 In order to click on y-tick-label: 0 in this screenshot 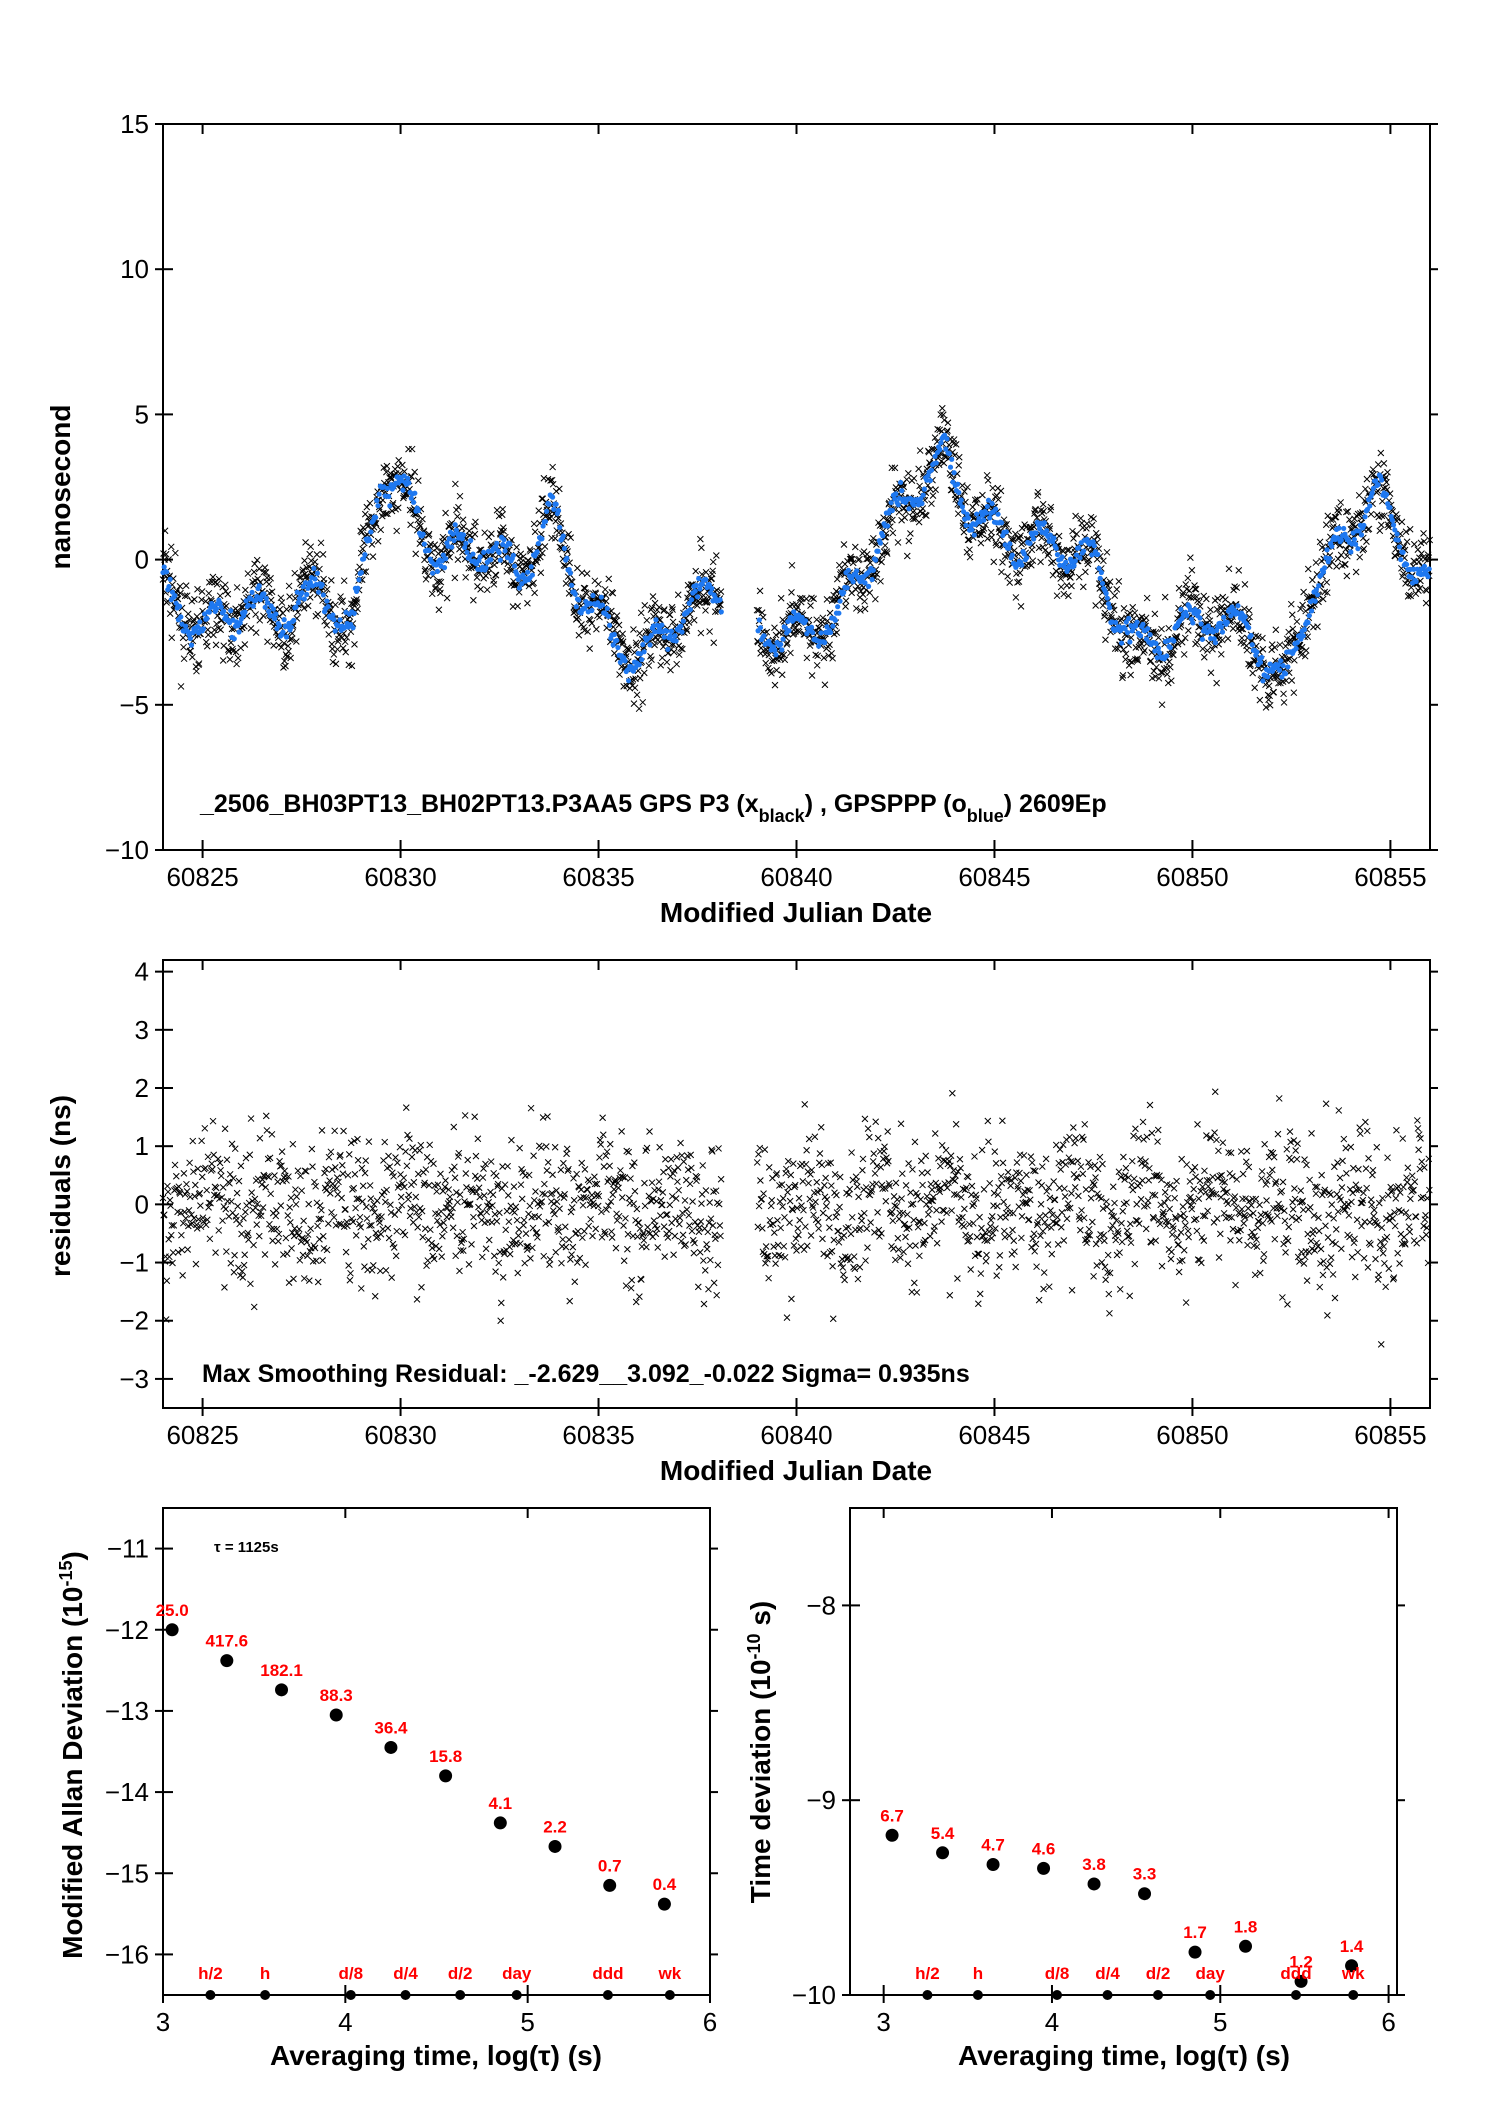, I will do `click(142, 1204)`.